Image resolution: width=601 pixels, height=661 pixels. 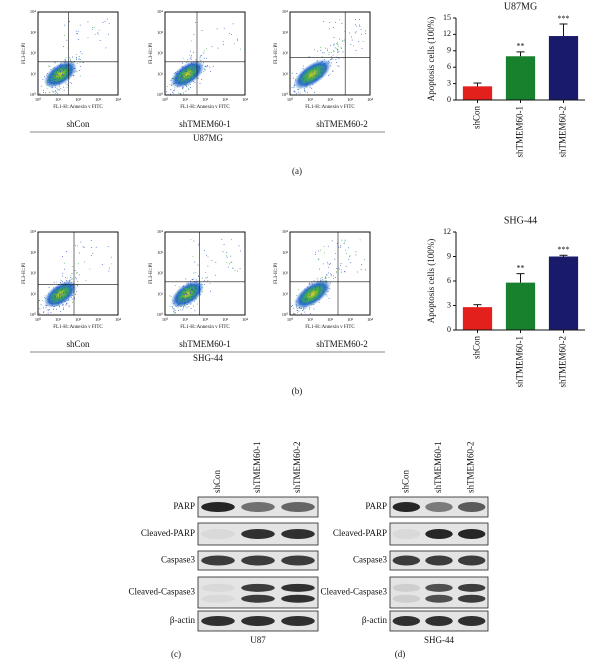 I want to click on plot-frame, so click(x=330, y=53).